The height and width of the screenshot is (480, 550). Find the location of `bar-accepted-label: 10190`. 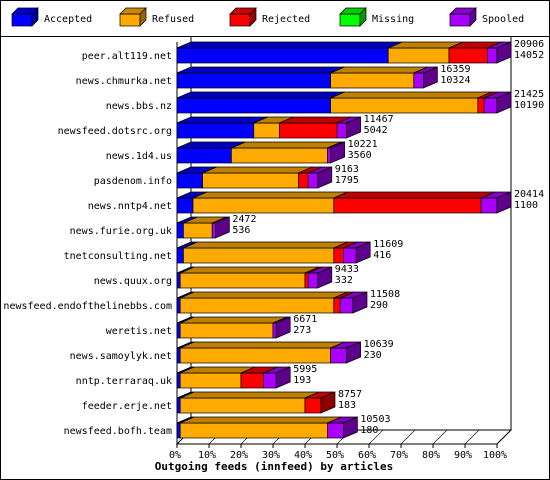

bar-accepted-label: 10190 is located at coordinates (529, 105).